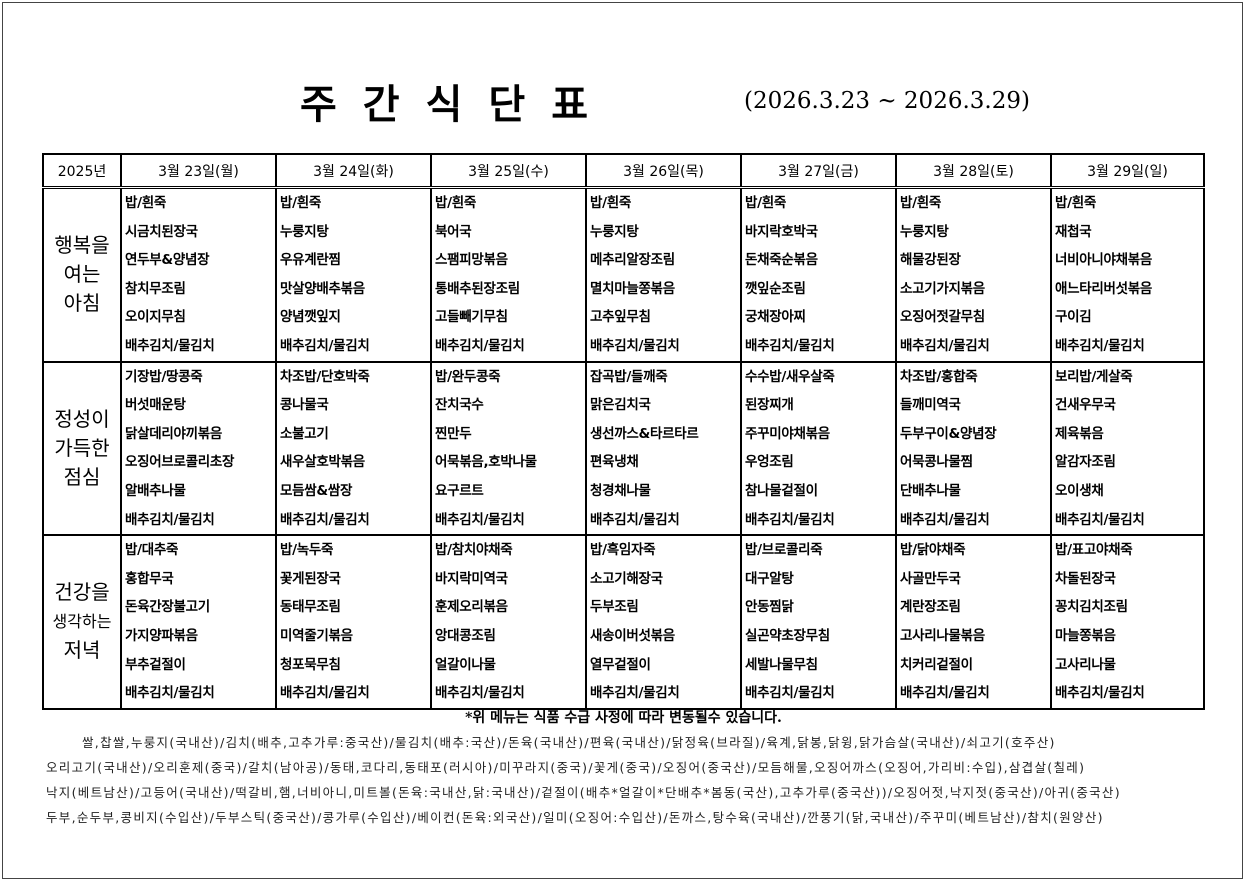 Image resolution: width=1247 pixels, height=883 pixels. I want to click on menu-item: 시금치된장국, so click(161, 231).